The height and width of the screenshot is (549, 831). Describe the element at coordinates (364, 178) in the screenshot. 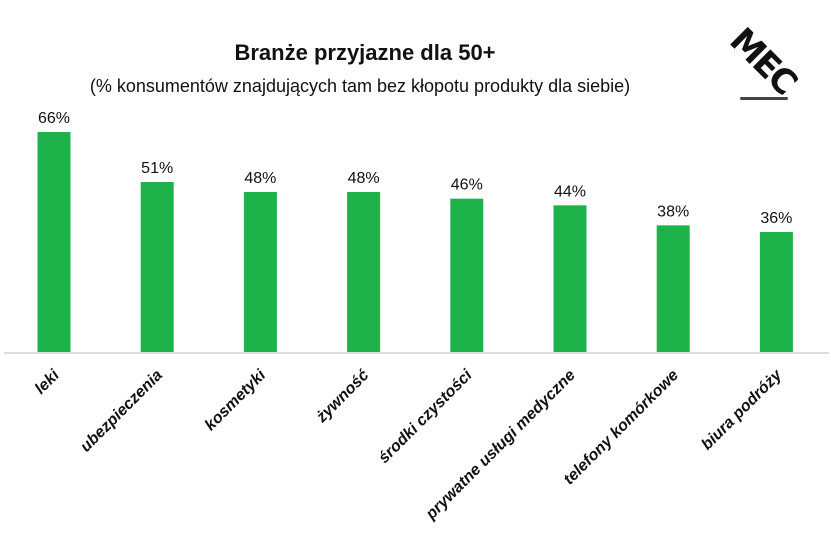

I see `value-label-3: 48%` at that location.